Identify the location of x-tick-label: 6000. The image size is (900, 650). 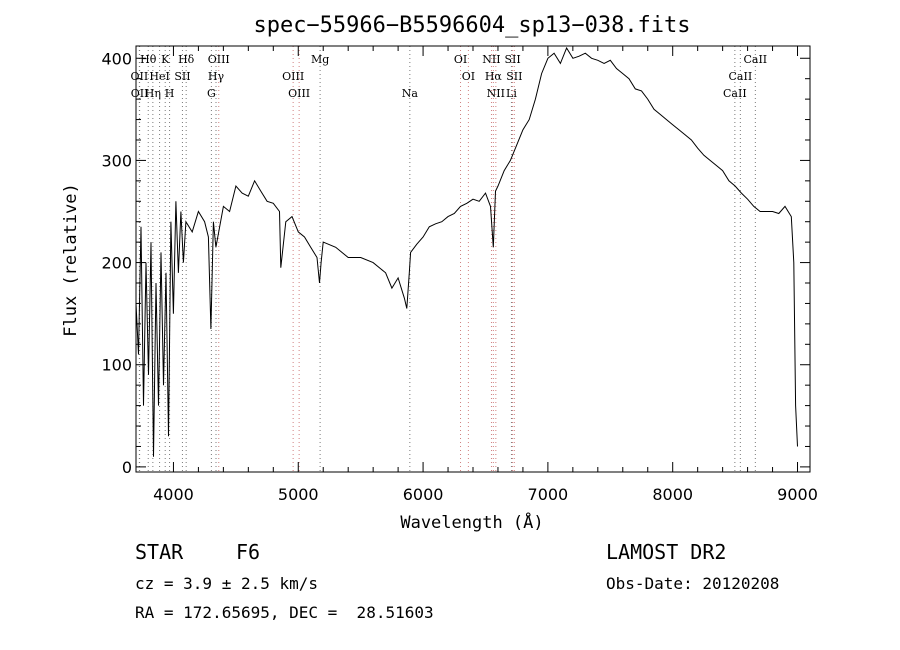
(423, 494).